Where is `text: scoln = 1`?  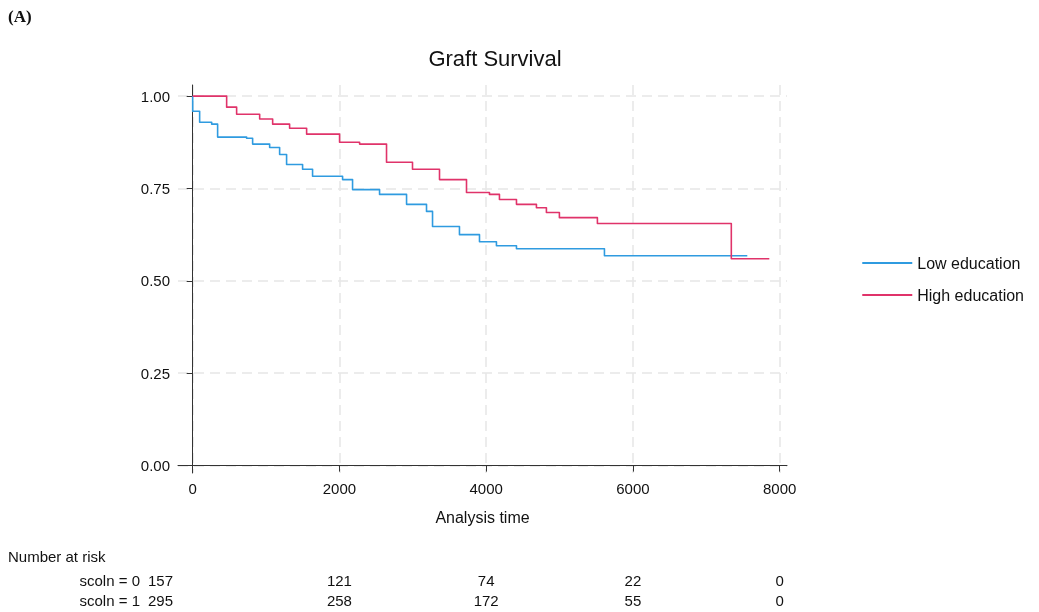 text: scoln = 1 is located at coordinates (109, 600).